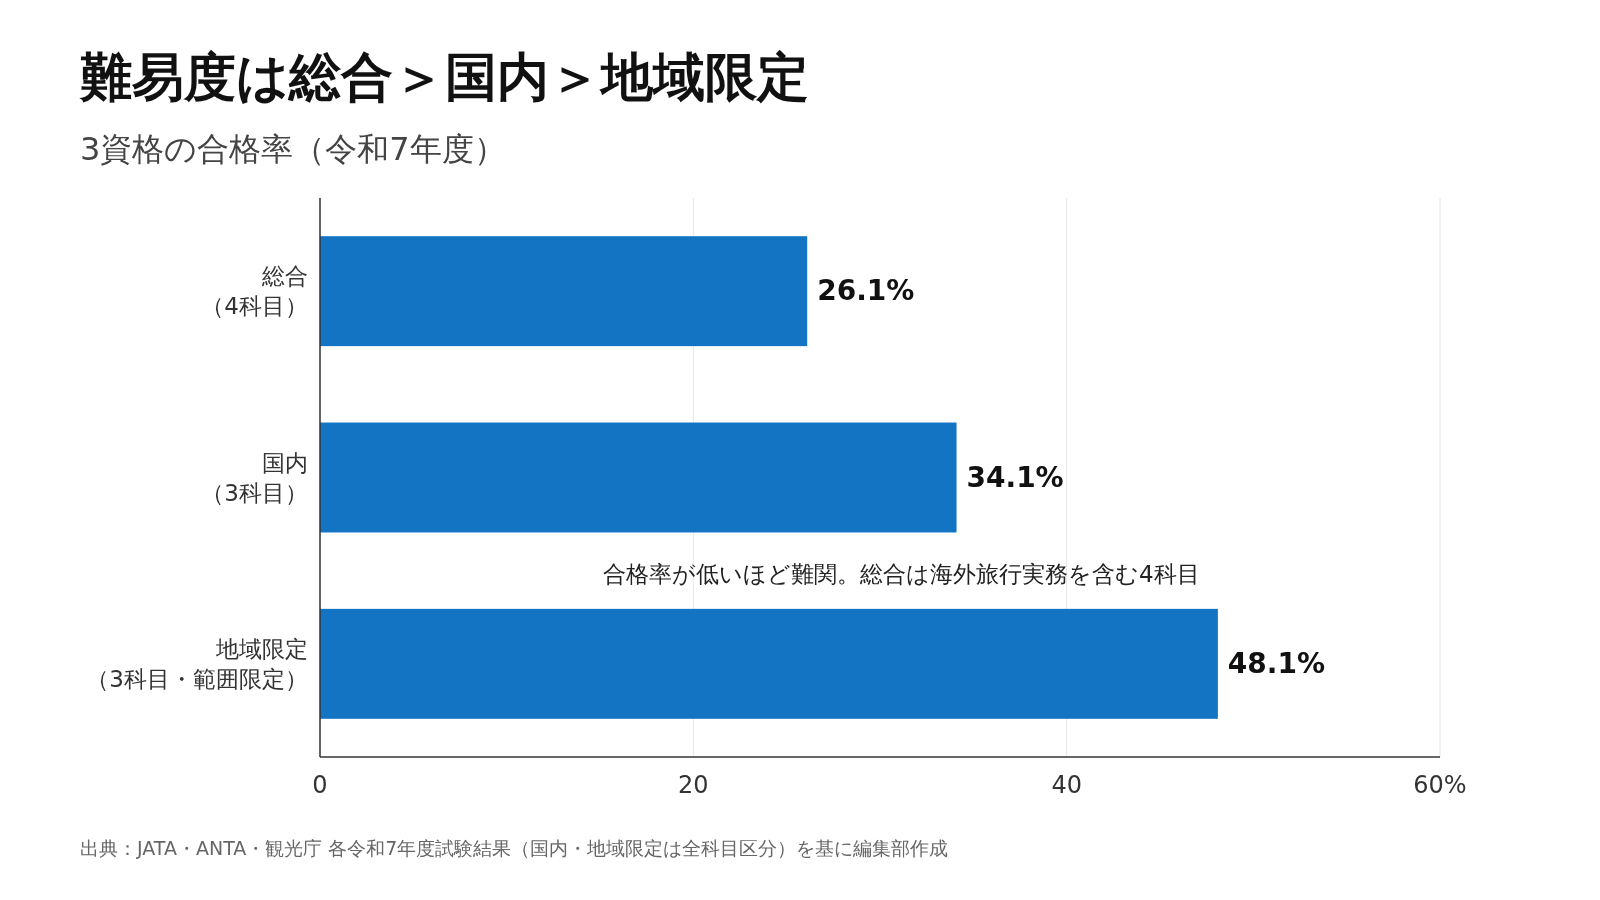 The height and width of the screenshot is (900, 1600). I want to click on data-label: 26.1%, so click(866, 291).